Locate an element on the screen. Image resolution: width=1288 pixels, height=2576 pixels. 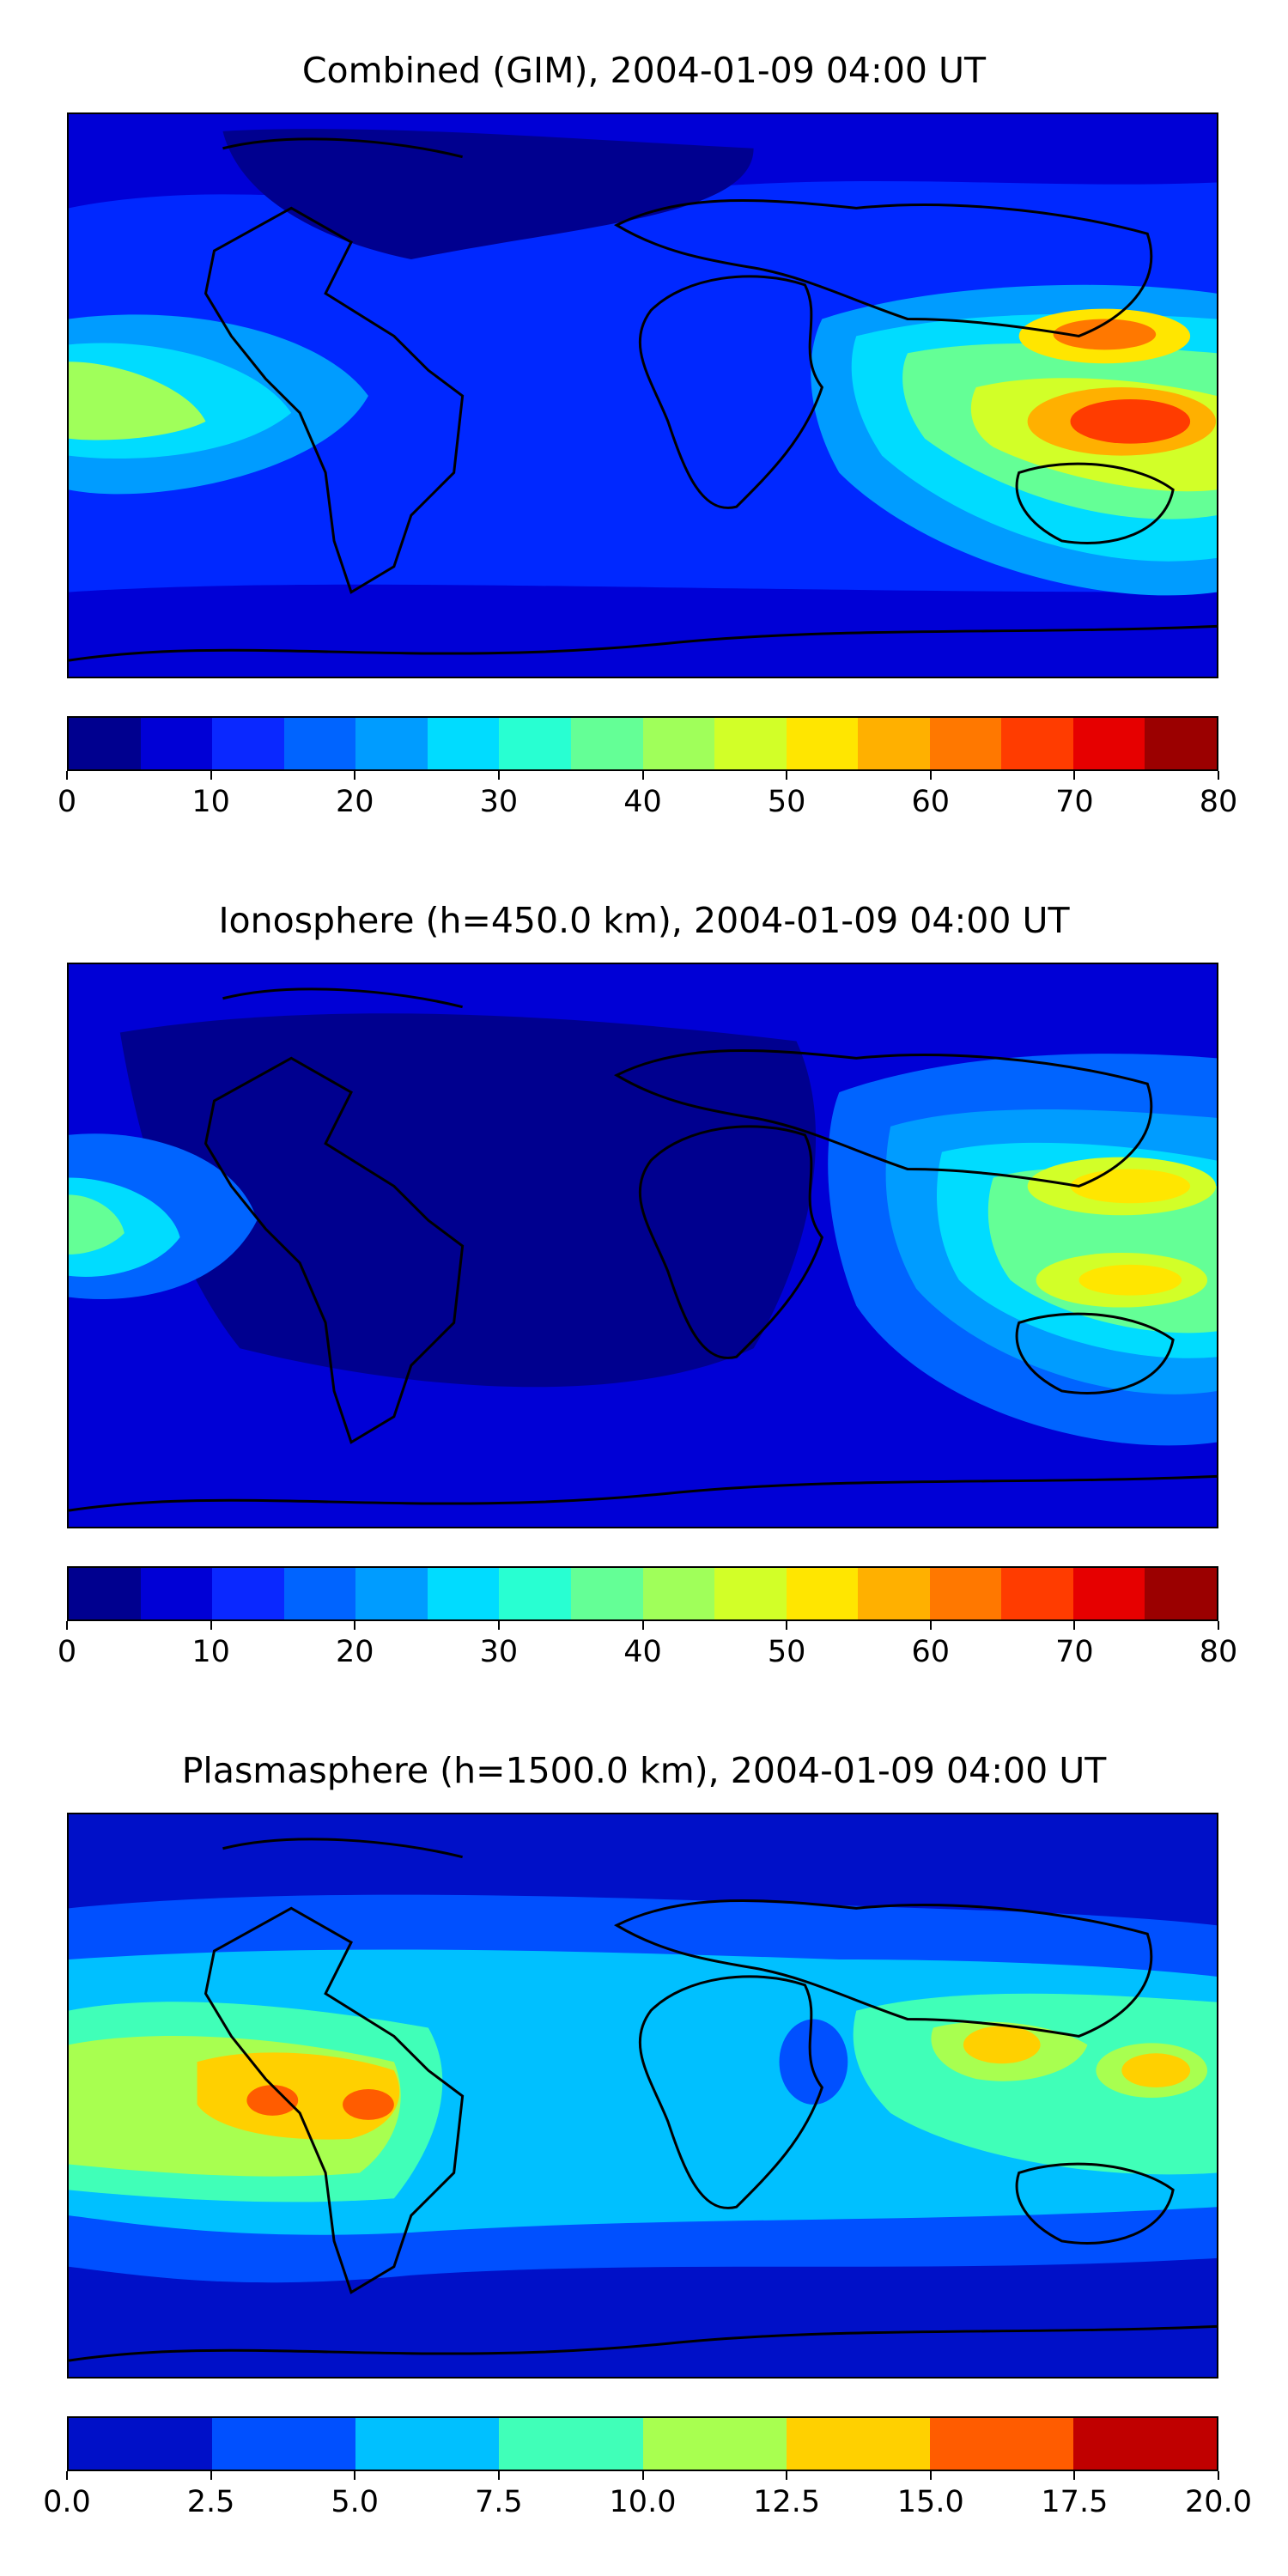
field-min-central is located at coordinates (468, 1200).